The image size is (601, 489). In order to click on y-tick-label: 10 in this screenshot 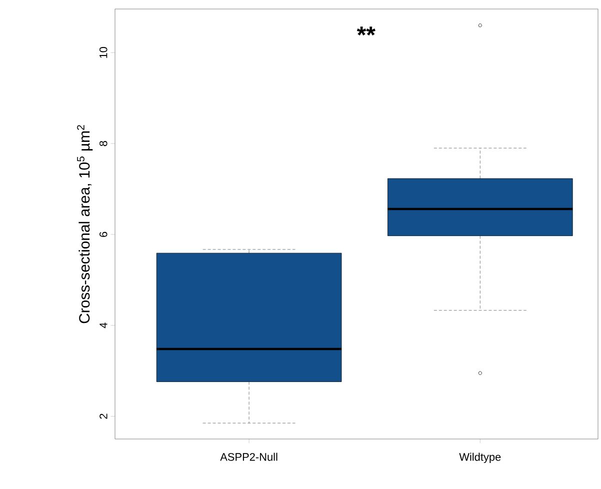, I will do `click(103, 52)`.